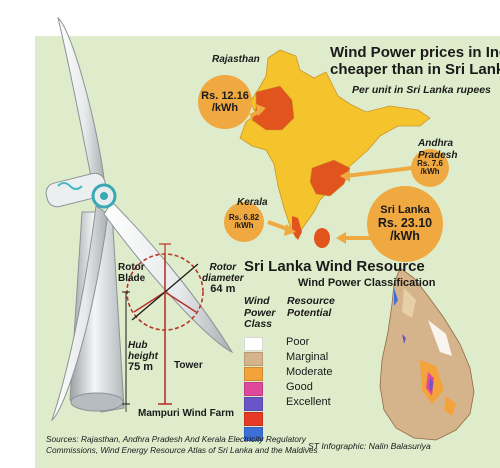 The image size is (500, 468). I want to click on headline-line-1: Wind Power prices in India, so click(415, 52).